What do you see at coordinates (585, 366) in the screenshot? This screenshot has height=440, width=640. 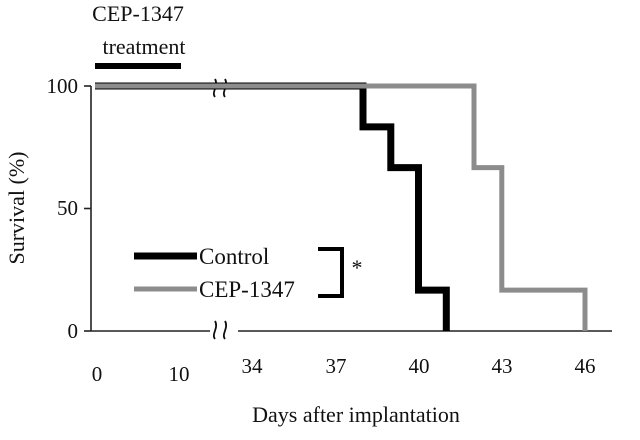 I see `x-tick-label-46: 46` at bounding box center [585, 366].